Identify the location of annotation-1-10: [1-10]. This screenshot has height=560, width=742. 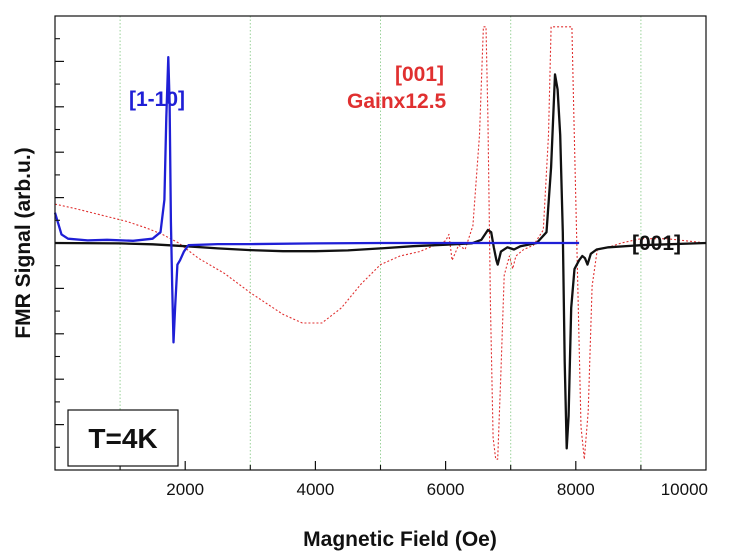
(157, 99).